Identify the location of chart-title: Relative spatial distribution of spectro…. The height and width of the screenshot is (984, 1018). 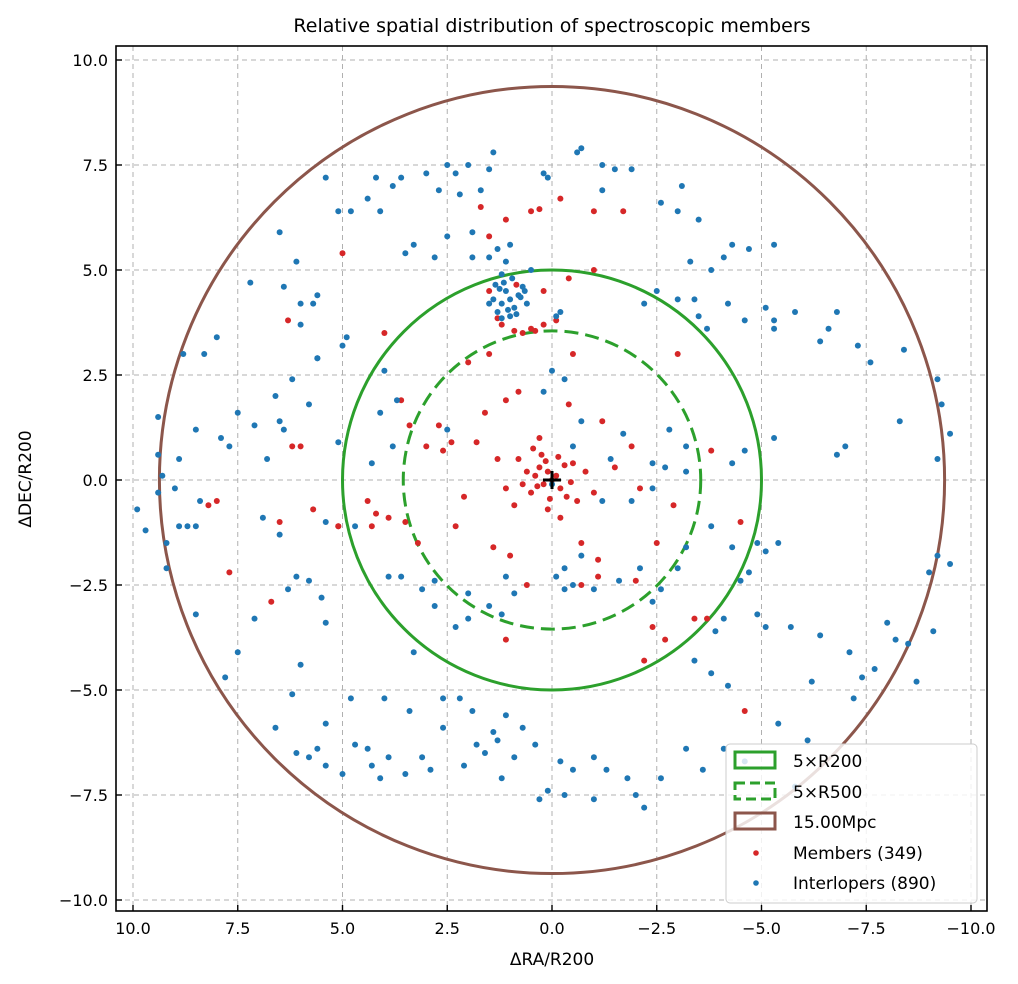
(551, 26).